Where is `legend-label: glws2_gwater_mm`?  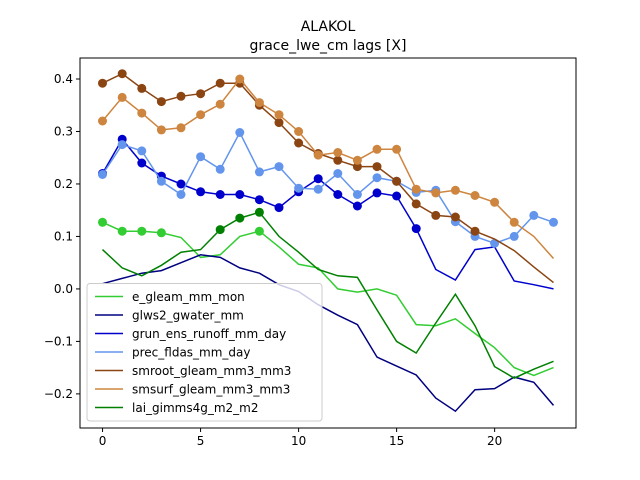 legend-label: glws2_gwater_mm is located at coordinates (188, 316).